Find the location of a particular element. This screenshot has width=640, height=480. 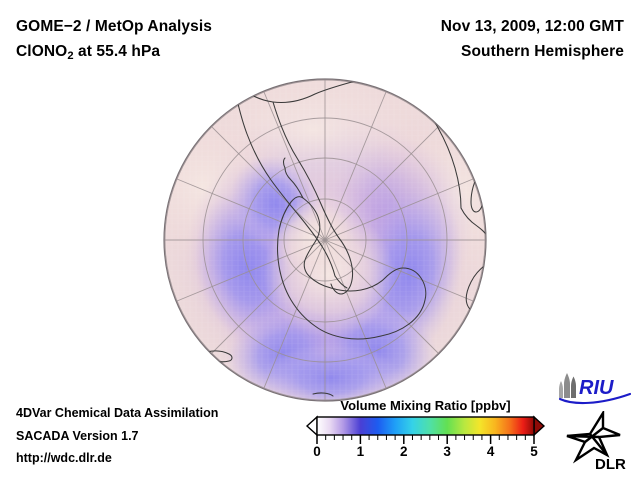

colorbar-tick-4: 4 is located at coordinates (490, 451).